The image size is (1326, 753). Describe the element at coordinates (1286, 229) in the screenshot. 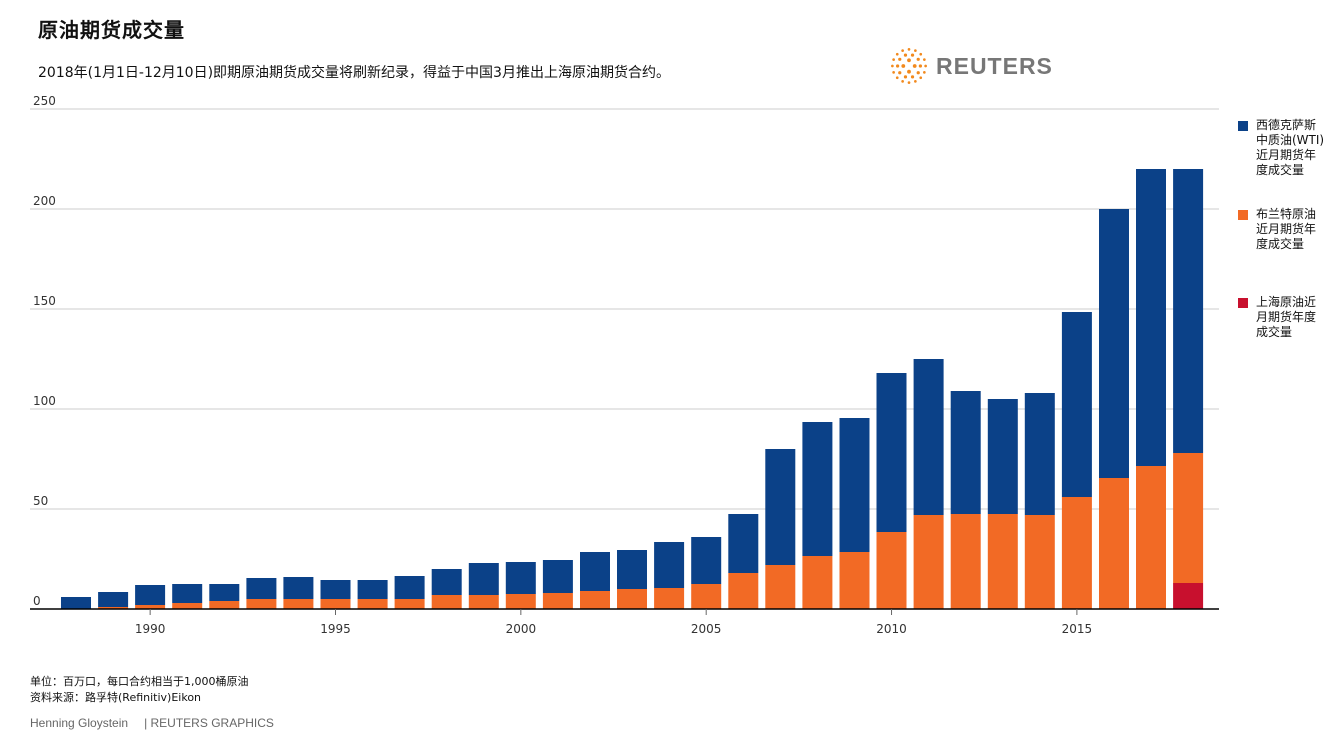

I see `legend-label-brent: 布兰特原油近月期货年度成交量` at that location.